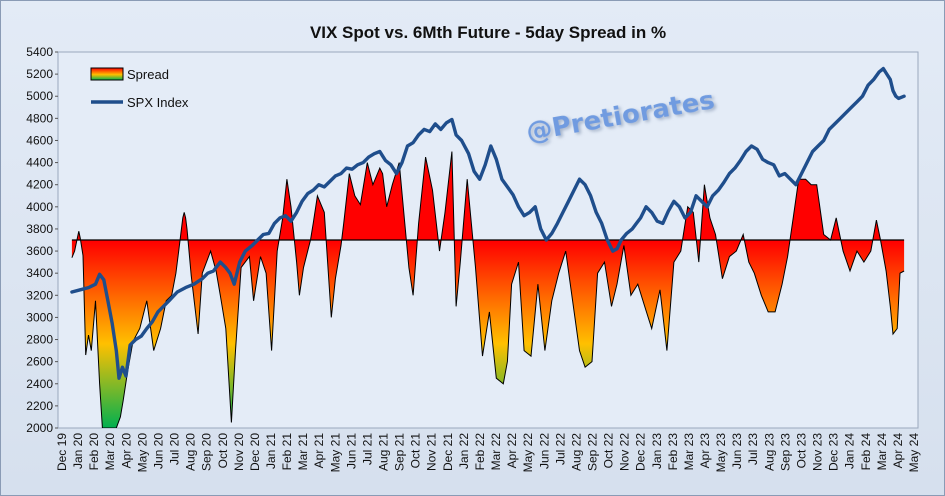 Image resolution: width=945 pixels, height=496 pixels. Describe the element at coordinates (464, 451) in the screenshot. I see `x-tick-label: Jan 22` at that location.